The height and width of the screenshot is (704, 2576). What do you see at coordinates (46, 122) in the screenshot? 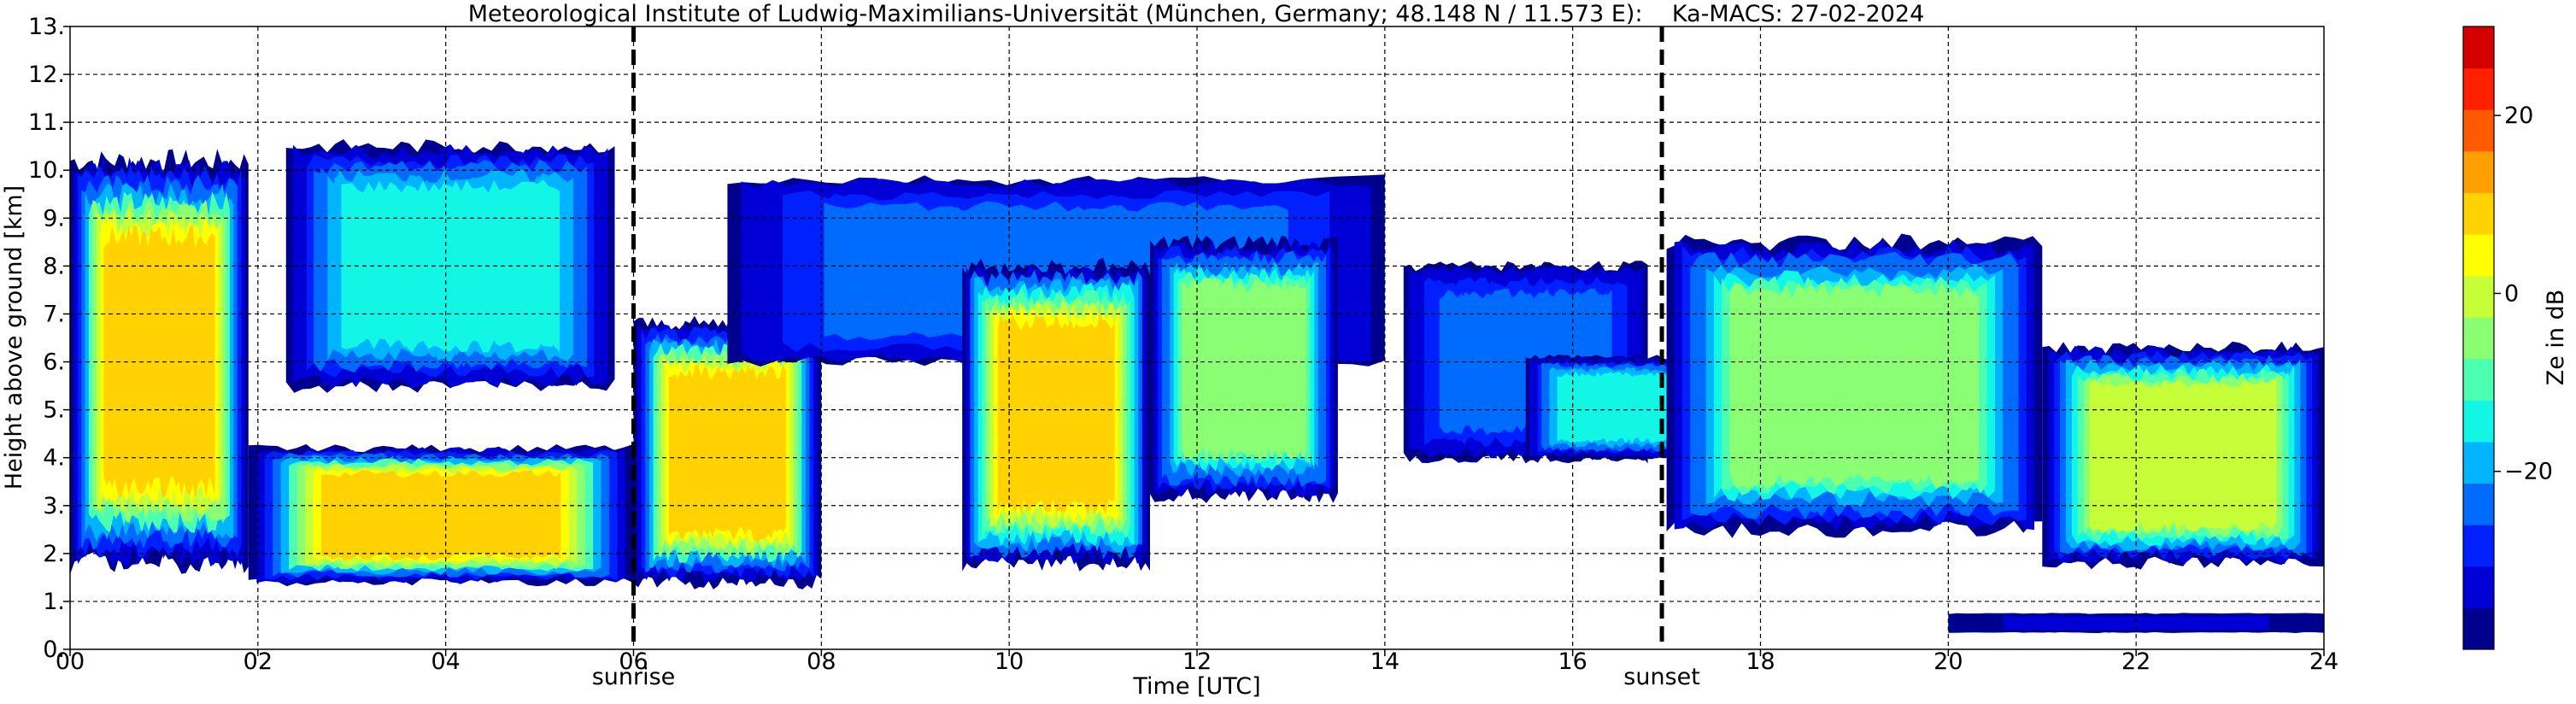
I see `y-tick-label: 11.` at bounding box center [46, 122].